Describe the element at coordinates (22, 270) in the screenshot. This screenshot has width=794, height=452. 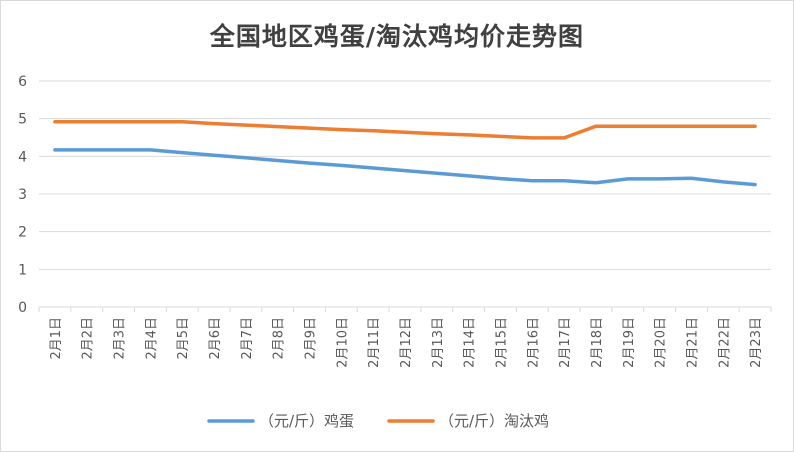
I see `y-tick-label: 1` at that location.